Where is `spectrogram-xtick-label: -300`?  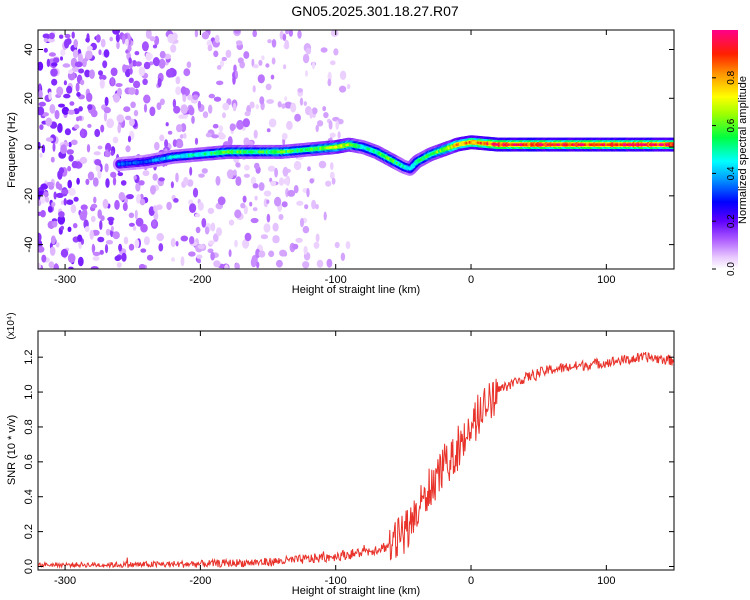
spectrogram-xtick-label: -300 is located at coordinates (65, 280).